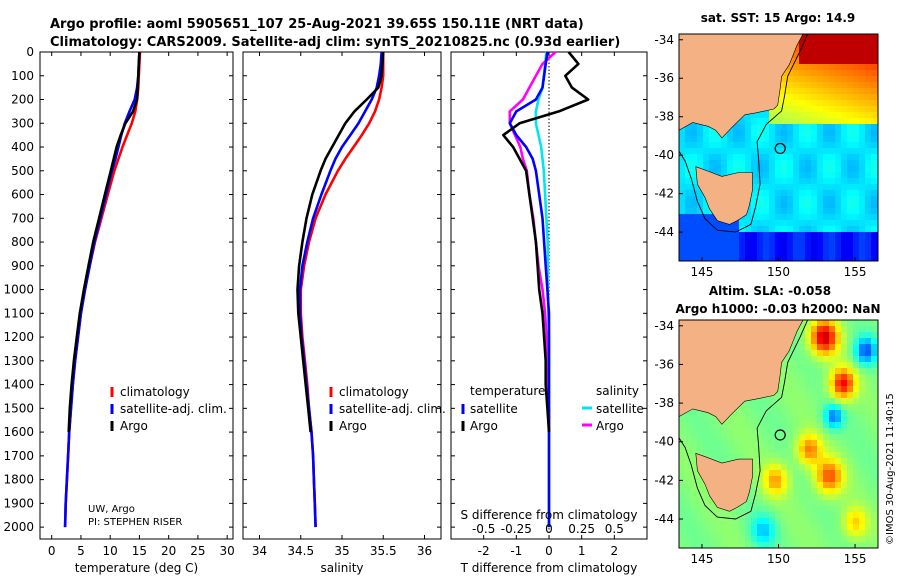  I want to click on sla-map-y-tick-label: -44, so click(664, 519).